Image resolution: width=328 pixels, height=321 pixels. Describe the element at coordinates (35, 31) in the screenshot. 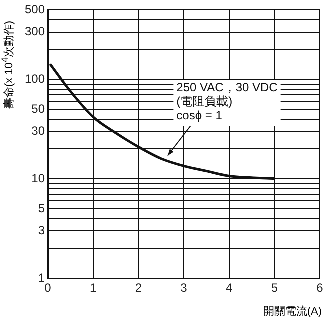

I see `y-tick-label: 300` at that location.